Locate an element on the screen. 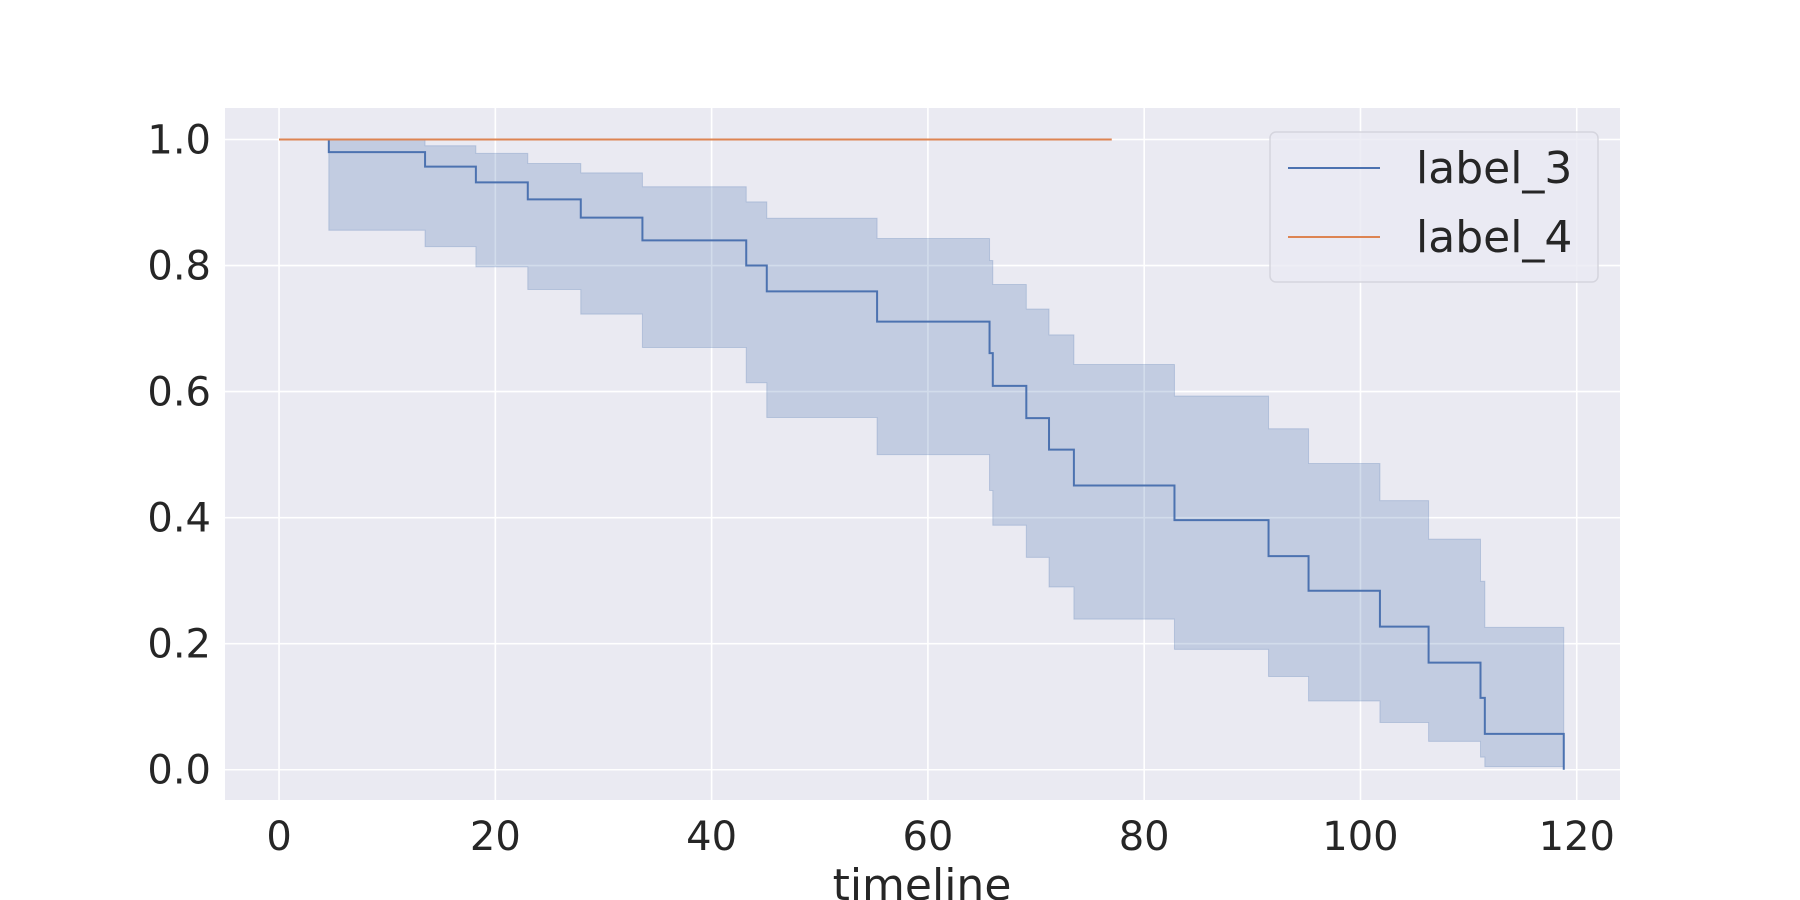 The width and height of the screenshot is (1800, 900). y-tick-label: 0.2 is located at coordinates (179, 645).